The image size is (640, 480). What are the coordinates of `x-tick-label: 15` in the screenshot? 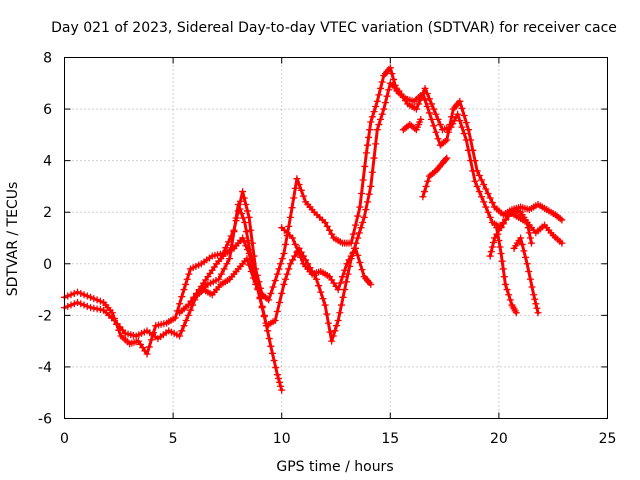 It's located at (390, 439).